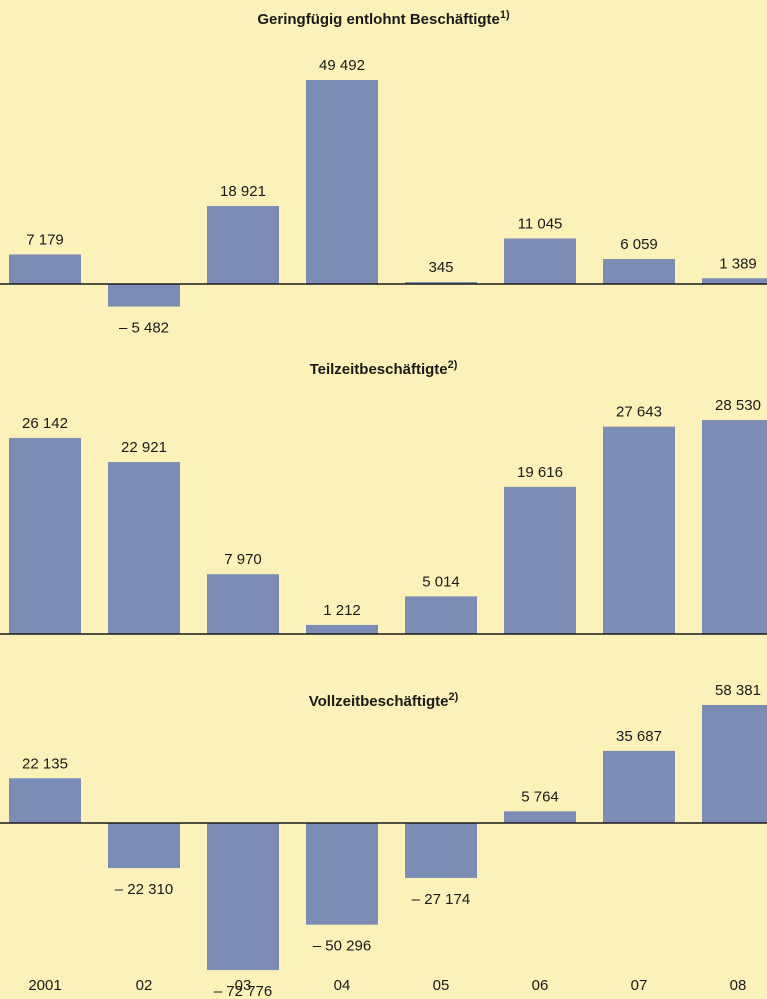 This screenshot has width=767, height=999. I want to click on bar-value-label: 27 643, so click(639, 412).